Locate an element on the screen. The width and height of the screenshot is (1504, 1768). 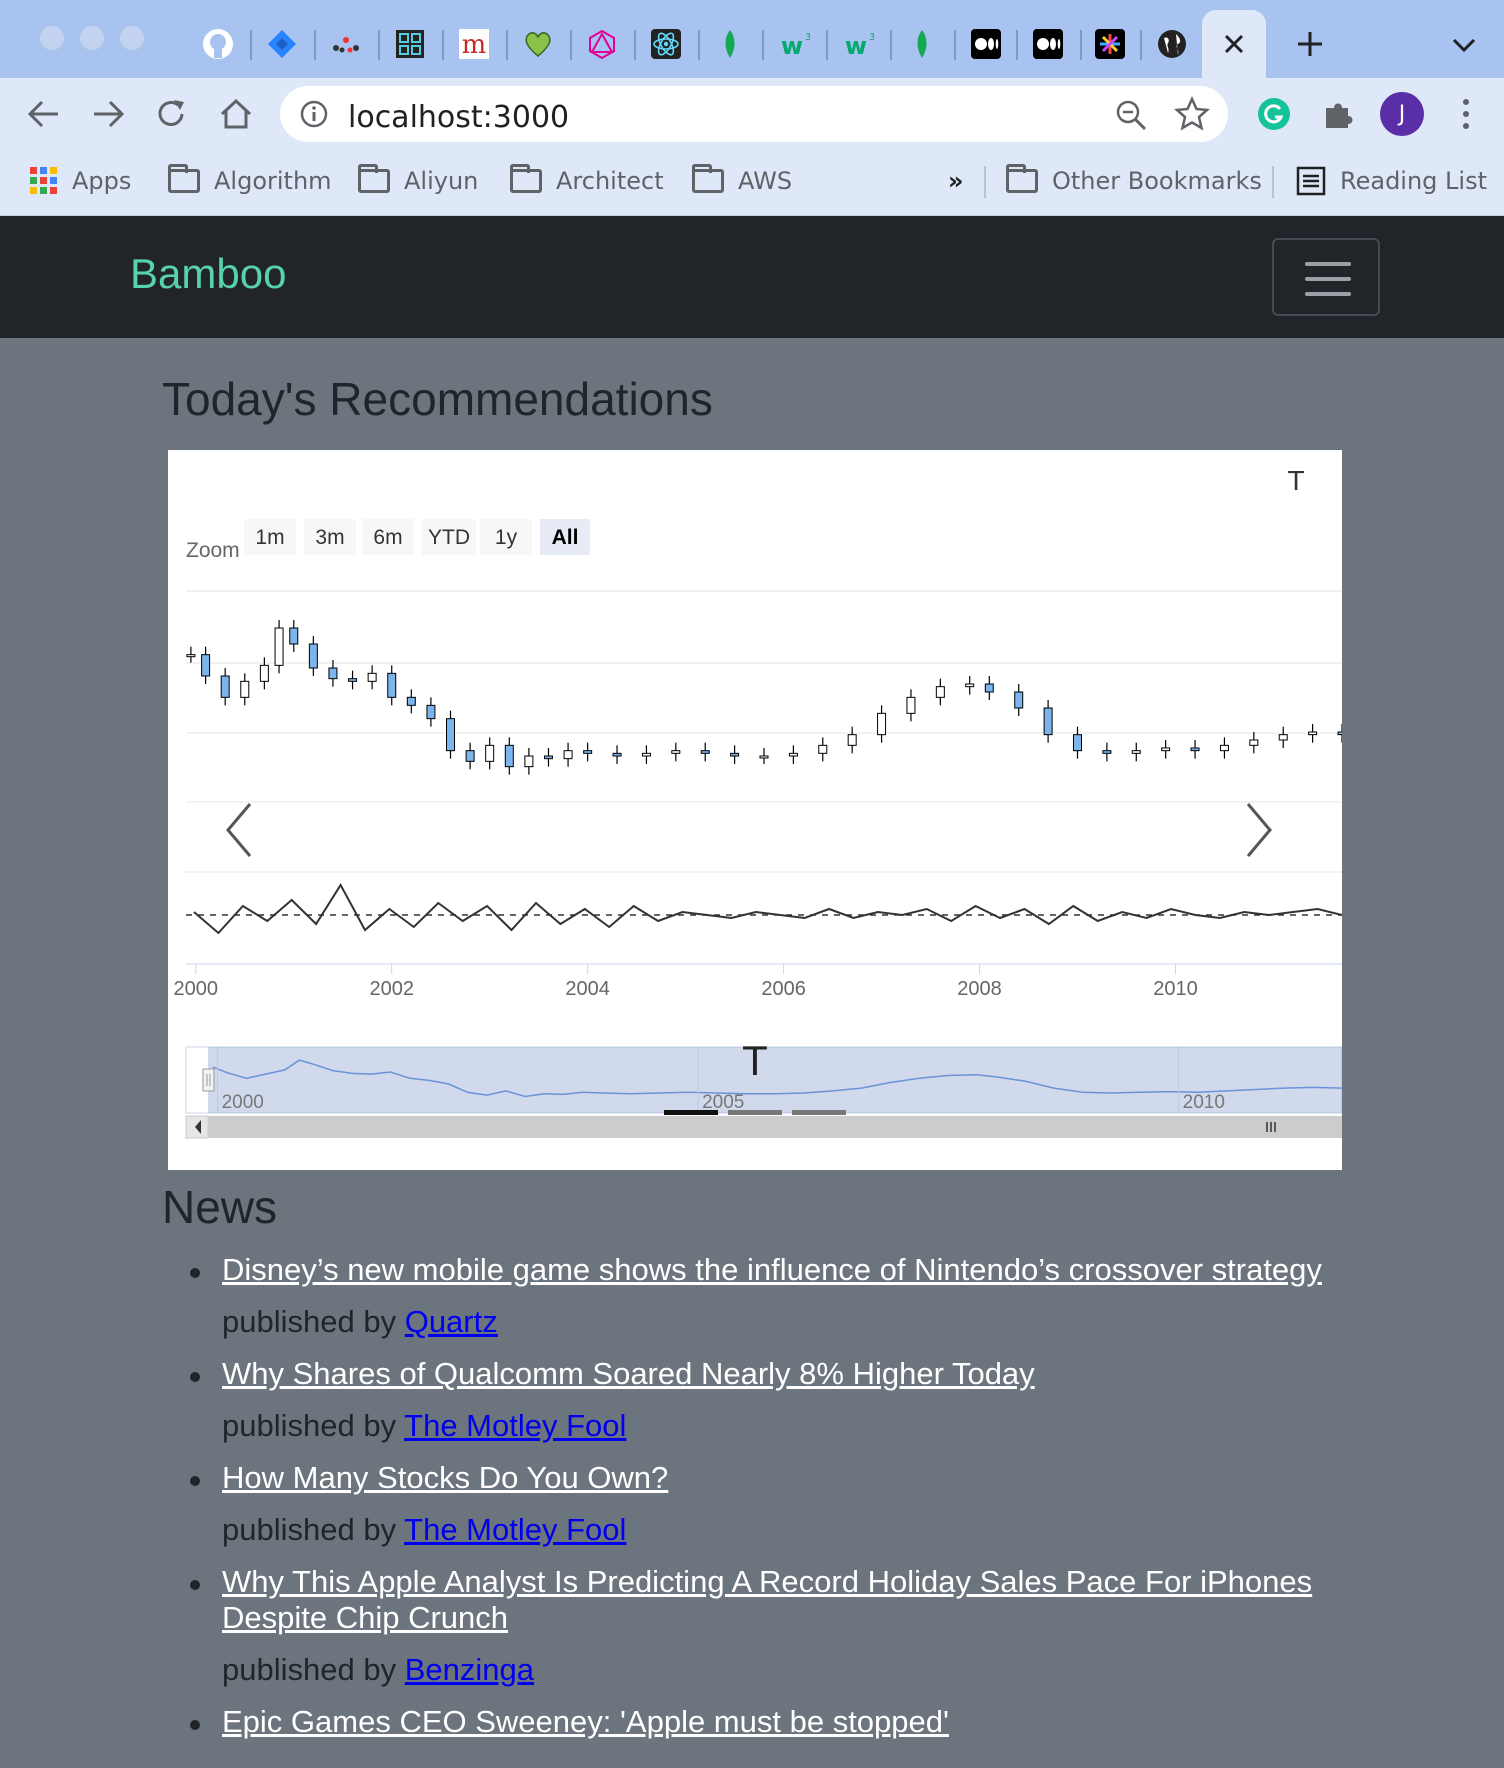
bookmark-apps: Apps is located at coordinates (80, 181).